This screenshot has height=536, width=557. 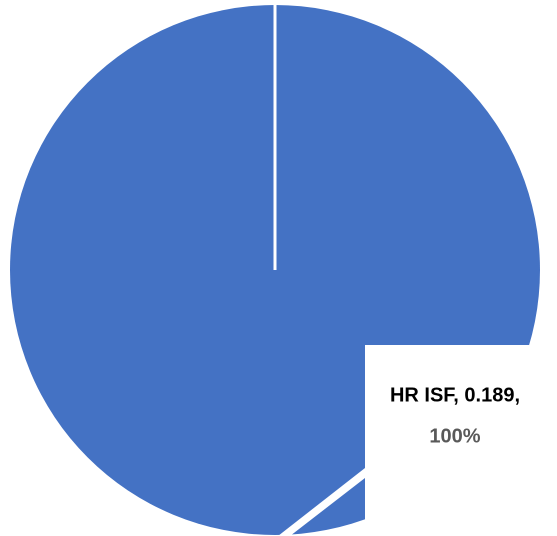 What do you see at coordinates (455, 395) in the screenshot?
I see `data-label: HR ISF, 0.189,` at bounding box center [455, 395].